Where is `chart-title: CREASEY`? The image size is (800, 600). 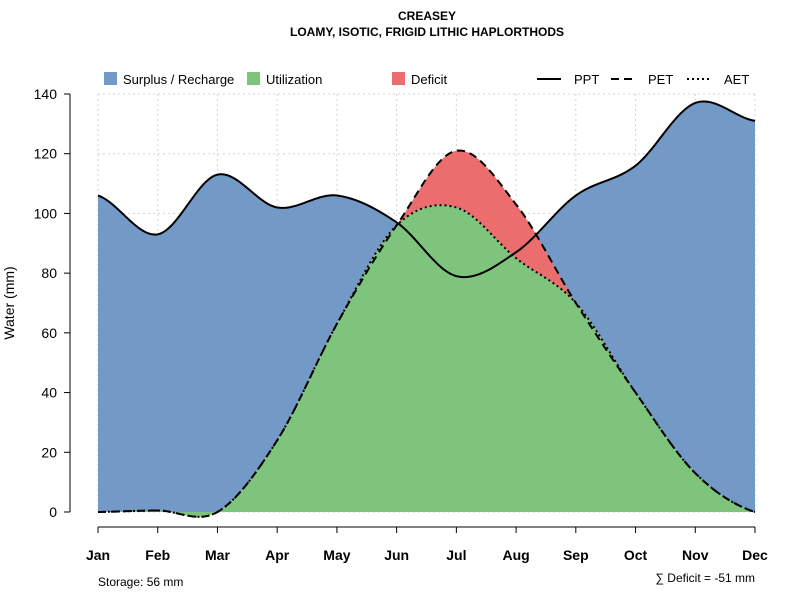 chart-title: CREASEY is located at coordinates (427, 16).